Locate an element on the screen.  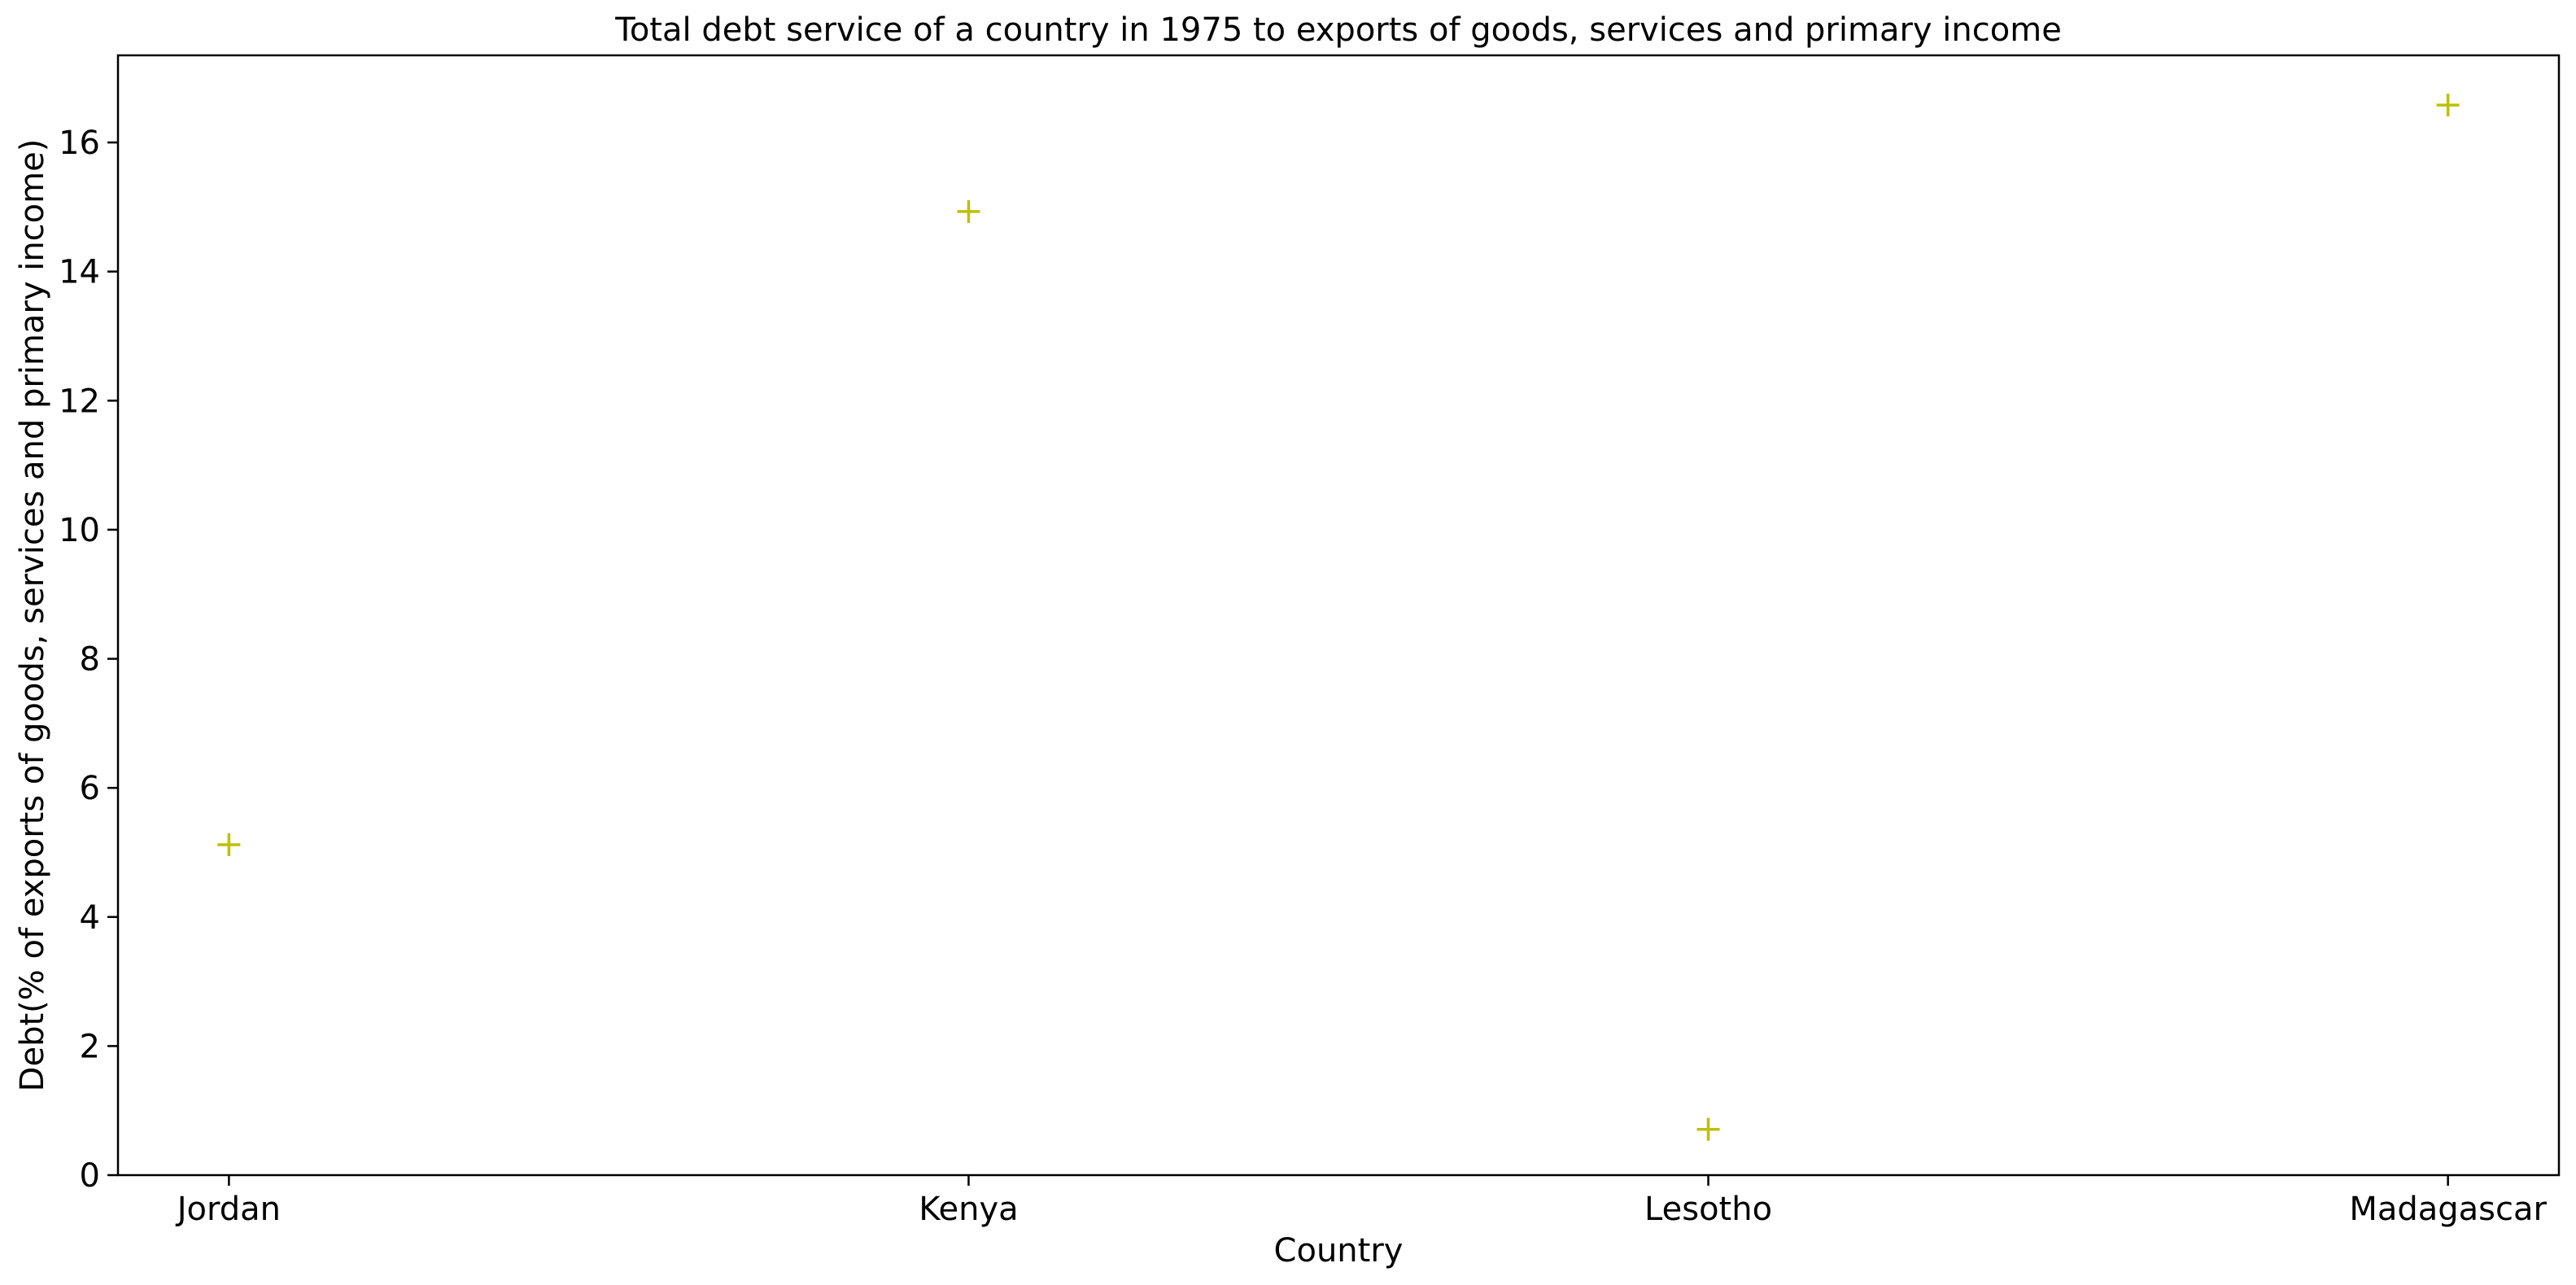
y-tick-label: 16 is located at coordinates (79, 143).